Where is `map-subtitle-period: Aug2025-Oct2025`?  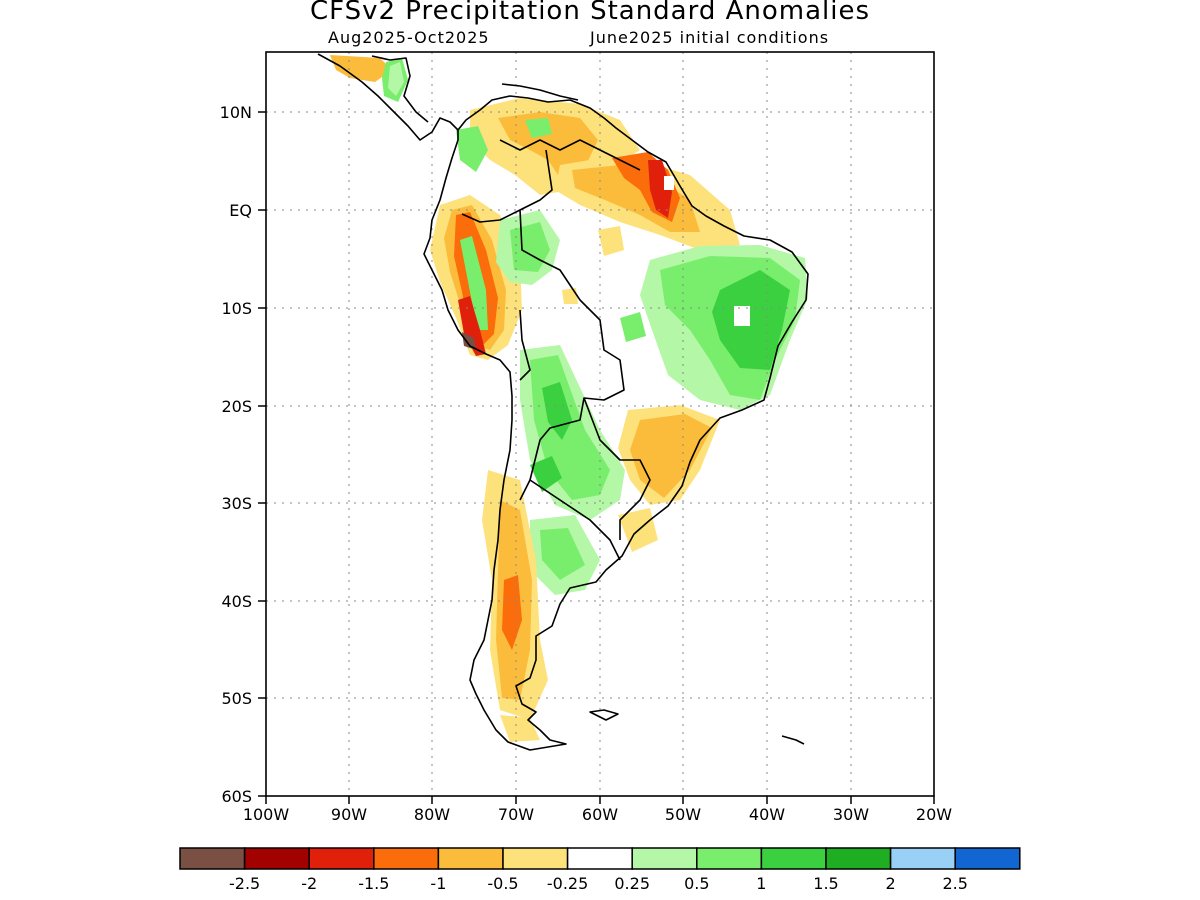 map-subtitle-period: Aug2025-Oct2025 is located at coordinates (409, 37).